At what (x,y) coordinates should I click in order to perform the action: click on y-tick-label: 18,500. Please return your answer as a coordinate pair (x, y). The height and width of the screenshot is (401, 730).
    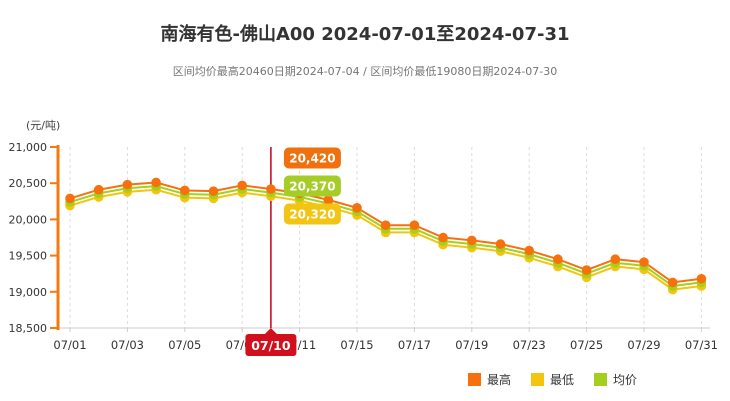
    Looking at the image, I should click on (28, 328).